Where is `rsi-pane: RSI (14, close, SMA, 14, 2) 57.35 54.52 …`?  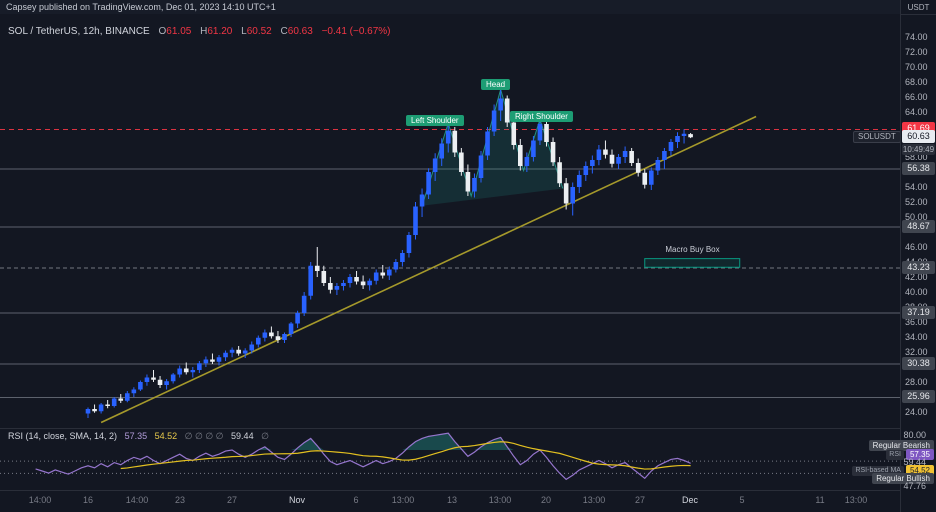 rsi-pane: RSI (14, close, SMA, 14, 2) 57.35 54.52 … is located at coordinates (450, 459).